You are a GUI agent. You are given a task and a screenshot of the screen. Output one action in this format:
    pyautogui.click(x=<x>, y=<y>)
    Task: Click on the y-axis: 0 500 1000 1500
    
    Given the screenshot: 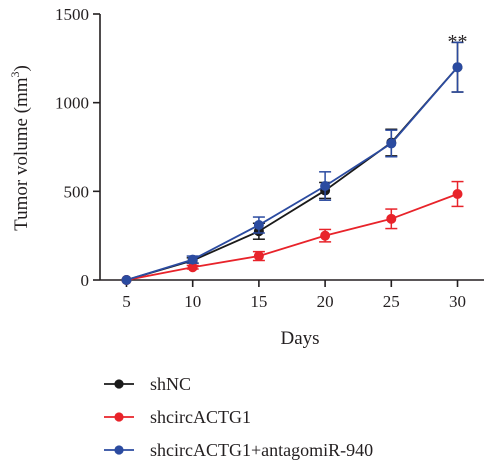 What is the action you would take?
    pyautogui.click(x=78, y=147)
    